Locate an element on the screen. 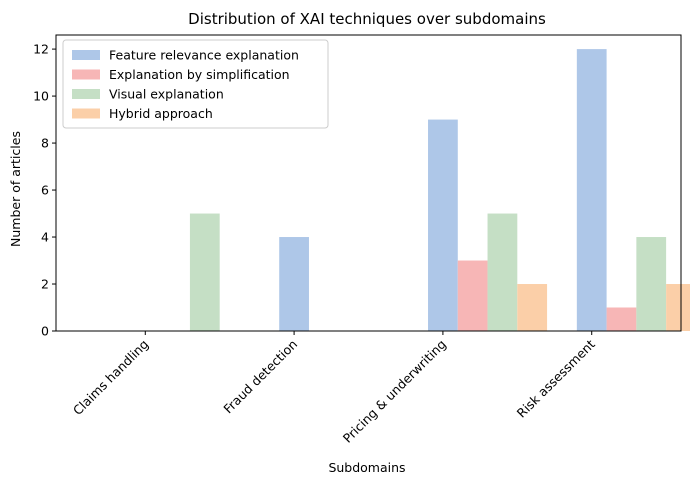 Image resolution: width=690 pixels, height=490 pixels. y-tick-label: 6 is located at coordinates (45, 190).